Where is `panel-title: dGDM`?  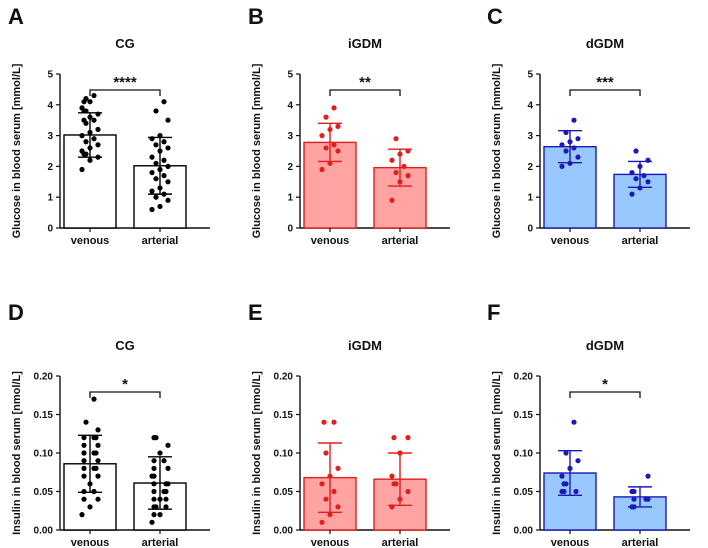
panel-title: dGDM is located at coordinates (605, 345).